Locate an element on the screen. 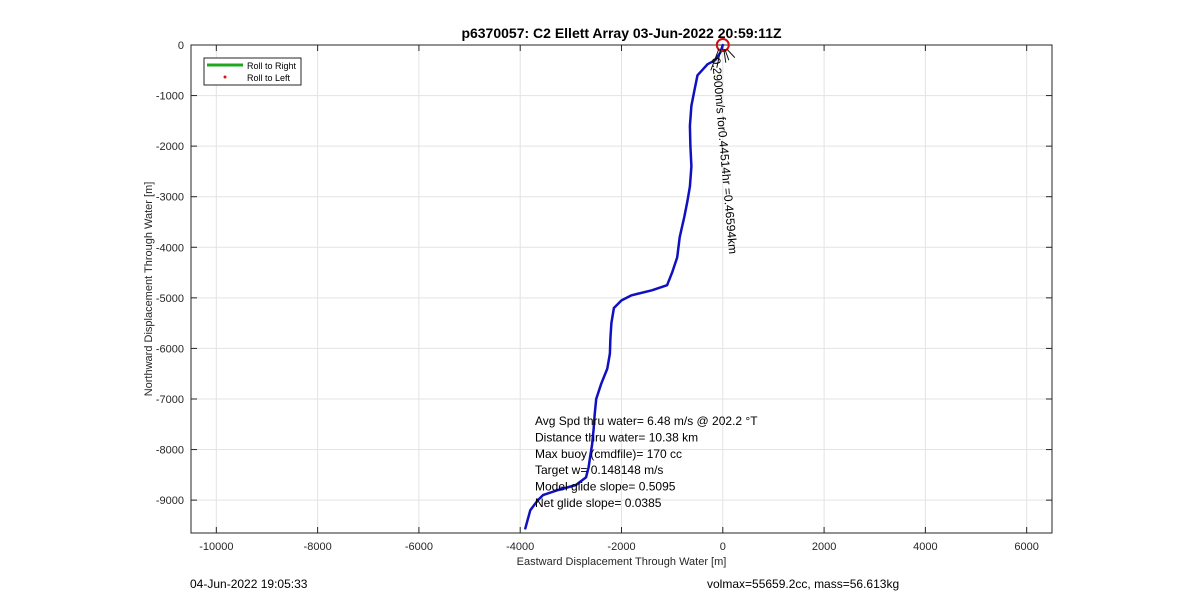 This screenshot has width=1200, height=601. legend-swatch-roll-left is located at coordinates (225, 77).